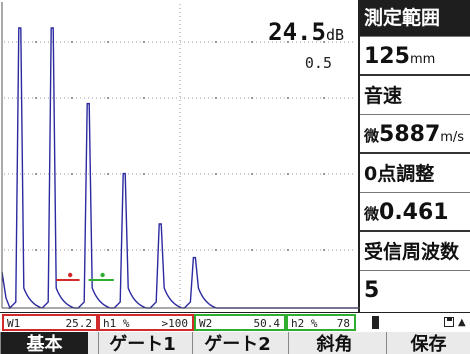 This screenshot has width=470, height=354. I want to click on person-icon: ▲, so click(462, 322).